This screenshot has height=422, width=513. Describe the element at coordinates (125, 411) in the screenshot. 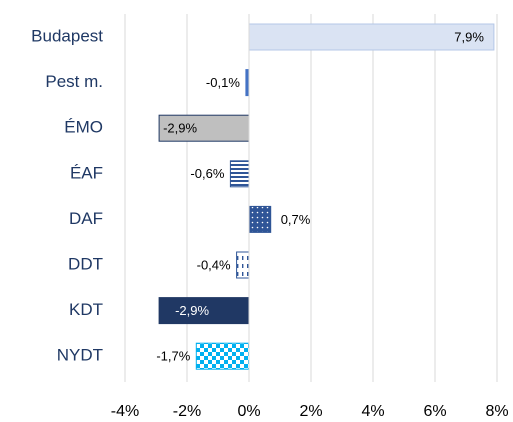

I see `x-tick-label: -4%` at that location.